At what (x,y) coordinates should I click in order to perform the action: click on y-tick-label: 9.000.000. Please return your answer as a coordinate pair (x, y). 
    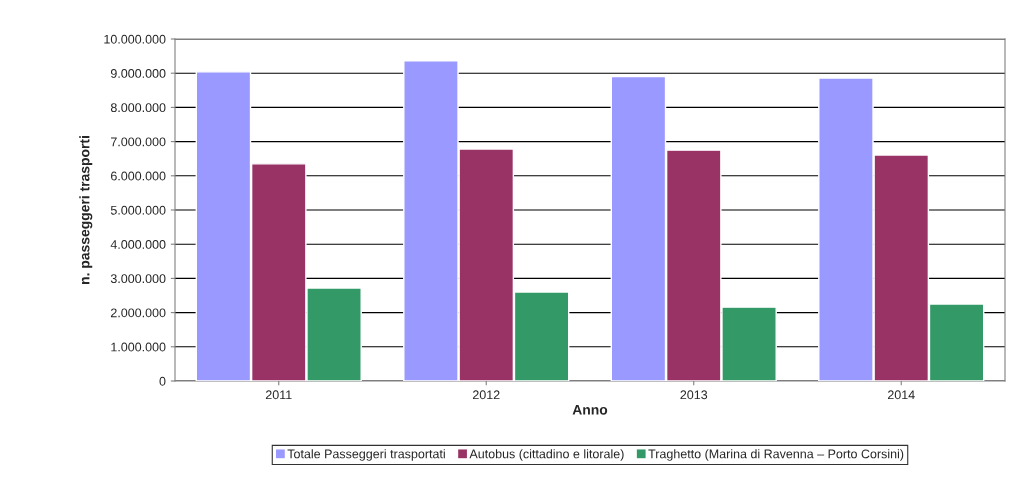
    Looking at the image, I should click on (138, 73).